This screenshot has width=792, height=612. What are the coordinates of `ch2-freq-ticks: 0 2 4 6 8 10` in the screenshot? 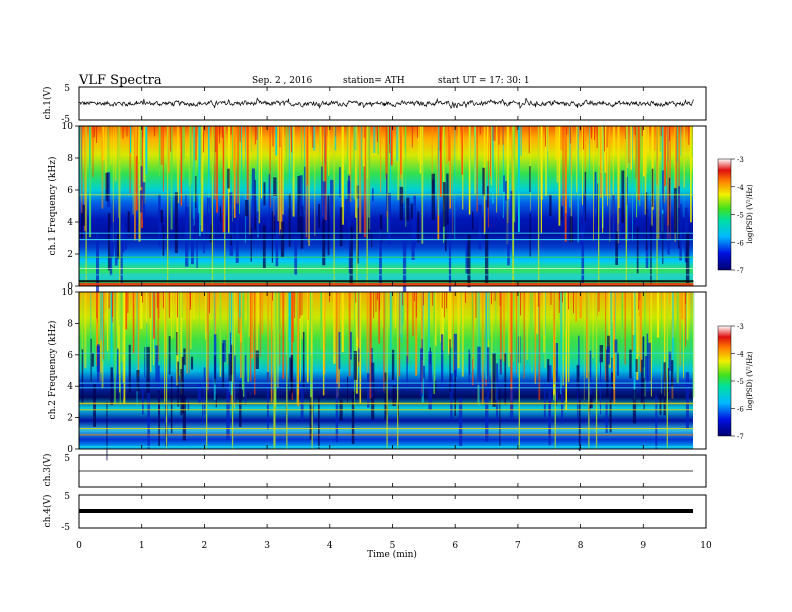 It's located at (70, 371).